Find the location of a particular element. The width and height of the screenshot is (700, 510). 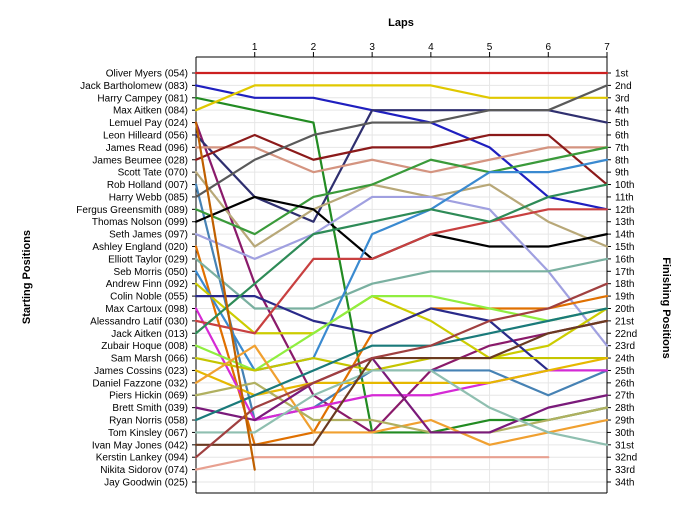

finishing-position-label: 8th is located at coordinates (622, 160).